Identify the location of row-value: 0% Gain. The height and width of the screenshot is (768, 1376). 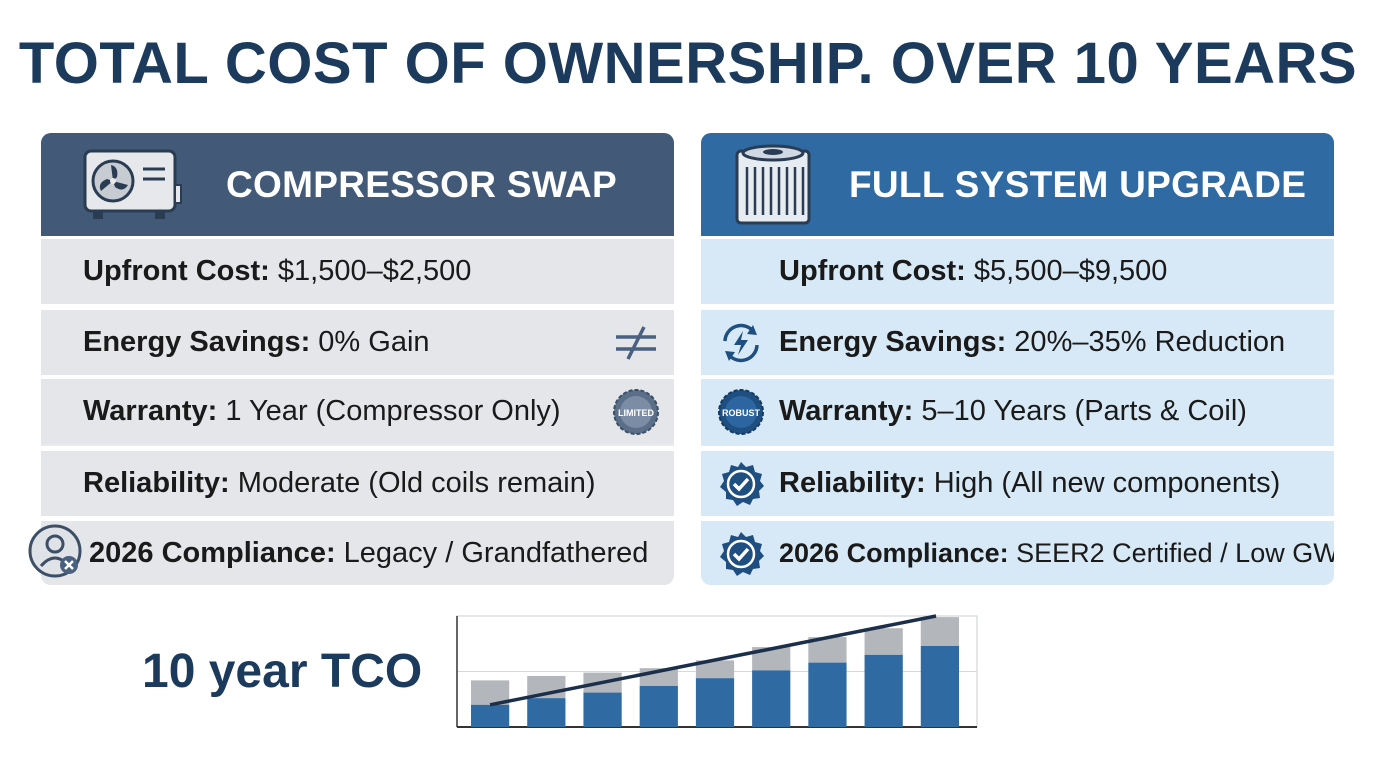
(370, 342).